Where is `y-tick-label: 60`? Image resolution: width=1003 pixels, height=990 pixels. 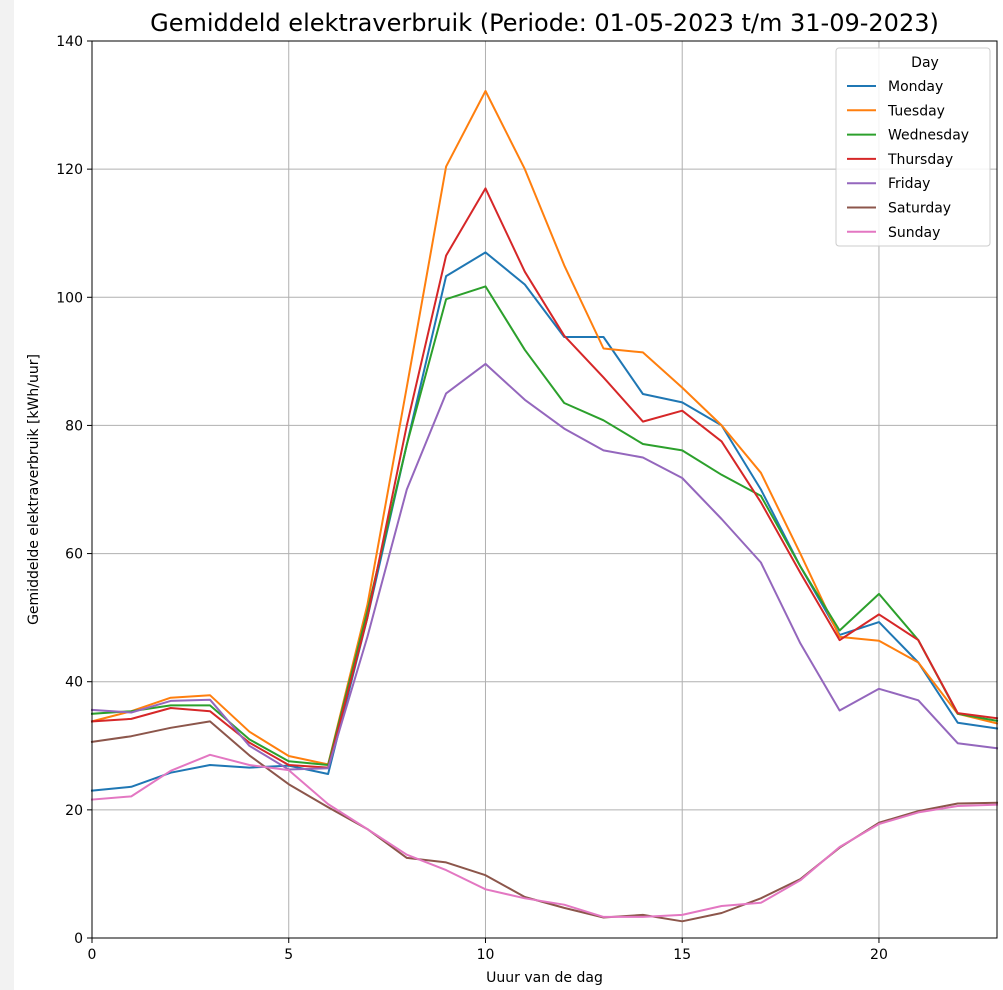
y-tick-label: 60 is located at coordinates (74, 555).